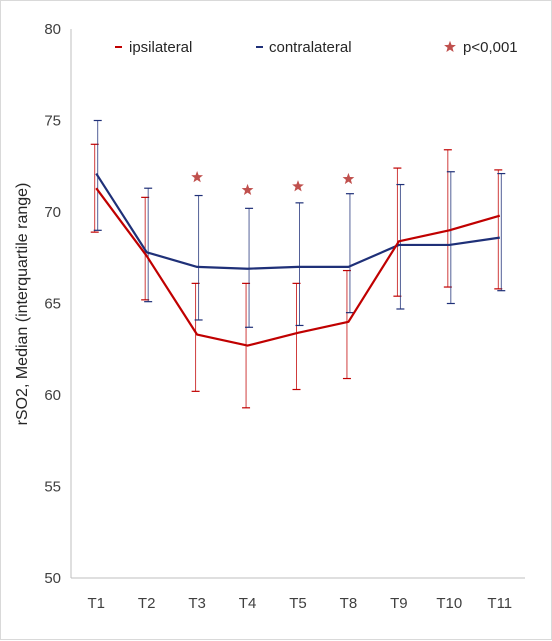 This screenshot has height=641, width=552. What do you see at coordinates (450, 46) in the screenshot?
I see `legend-star-icon` at bounding box center [450, 46].